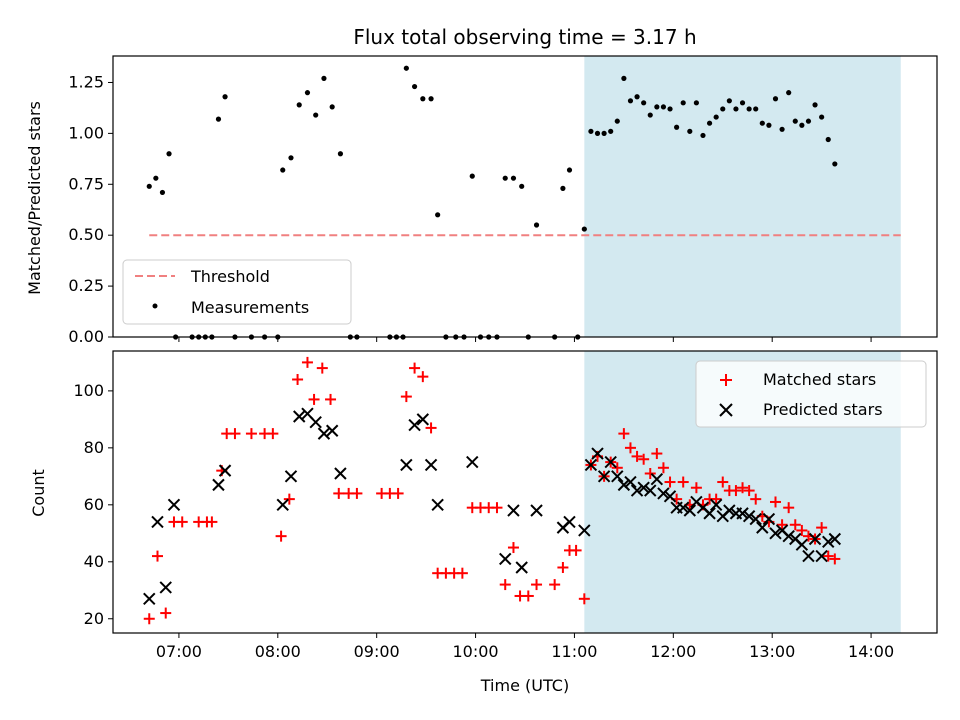  Describe the element at coordinates (250, 307) in the screenshot. I see `legend-measurements-label: Measurements` at that location.